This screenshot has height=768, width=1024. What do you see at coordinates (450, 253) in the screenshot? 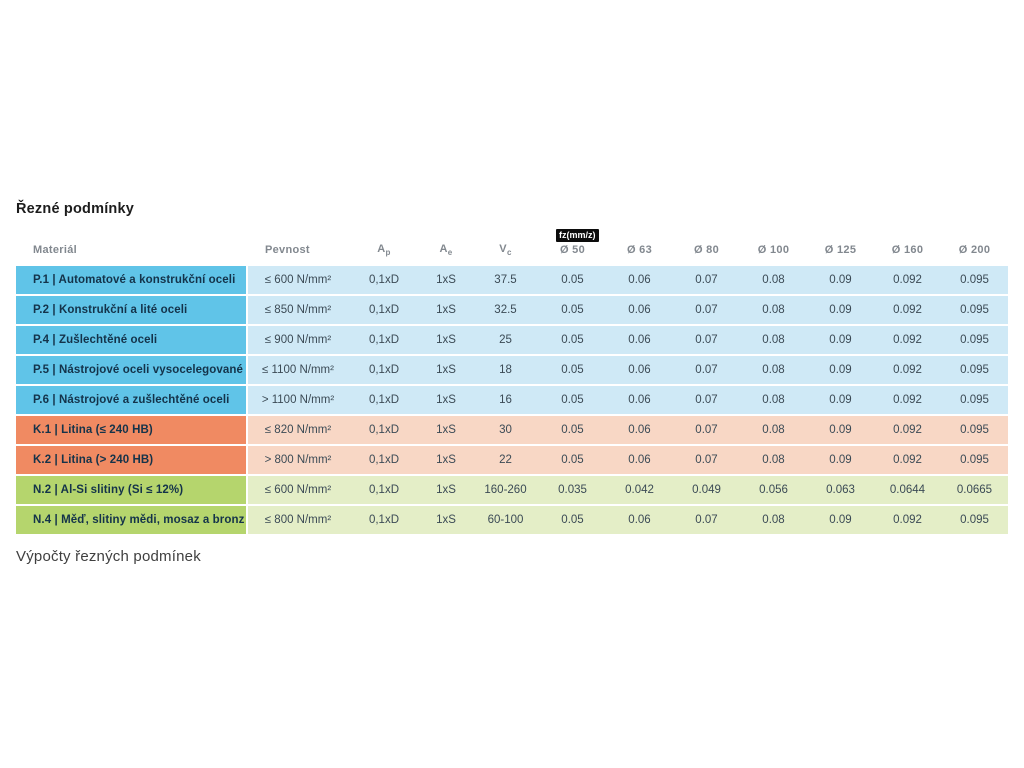
I see `ae-subscript: e` at bounding box center [450, 253].